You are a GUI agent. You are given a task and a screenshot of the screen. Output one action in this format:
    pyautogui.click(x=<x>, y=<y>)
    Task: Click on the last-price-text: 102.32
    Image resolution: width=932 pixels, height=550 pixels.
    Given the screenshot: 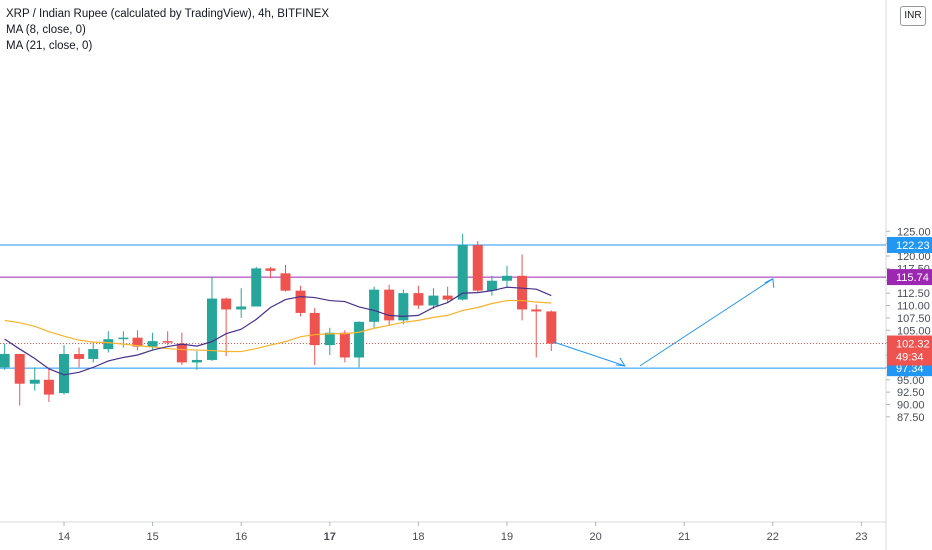 What is the action you would take?
    pyautogui.click(x=913, y=345)
    